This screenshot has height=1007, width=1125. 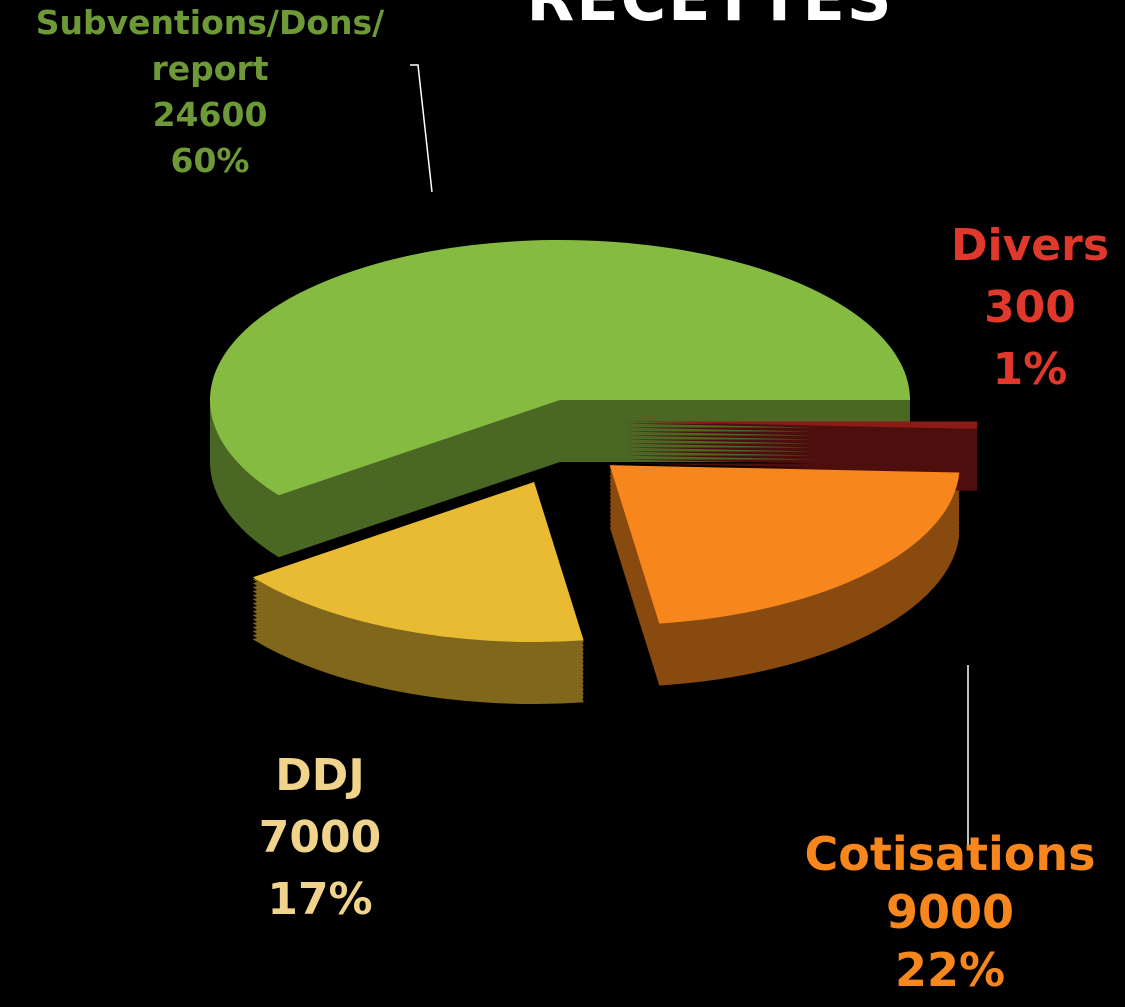 I want to click on percent: 1%, so click(x=1030, y=369).